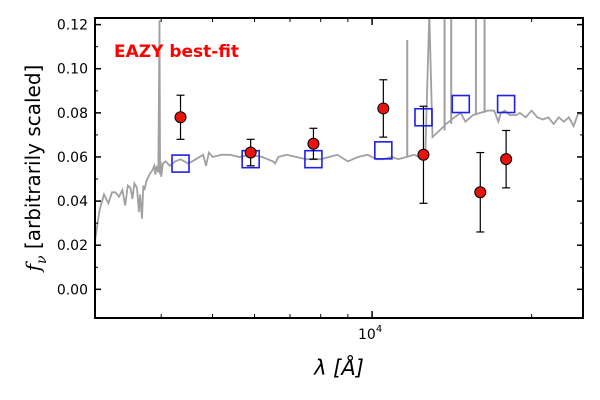 The width and height of the screenshot is (600, 400). Describe the element at coordinates (72, 70) in the screenshot. I see `y-tick-label: 0.10` at that location.